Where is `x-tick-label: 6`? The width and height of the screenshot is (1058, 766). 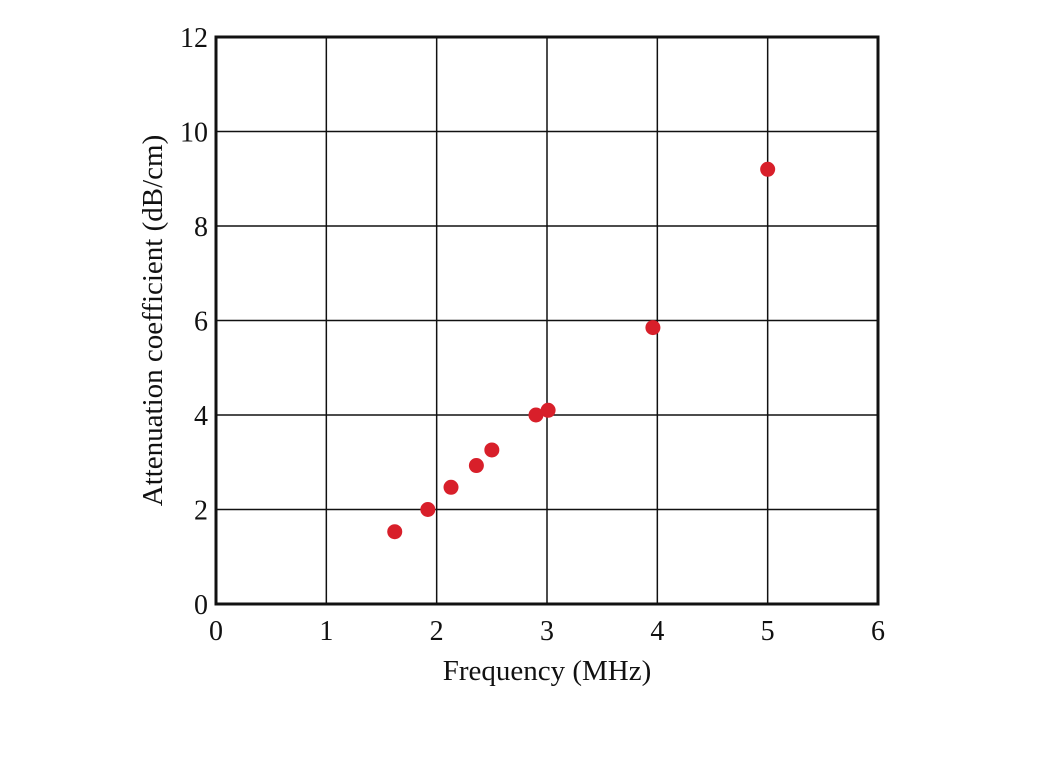
x-tick-label: 6 is located at coordinates (878, 631).